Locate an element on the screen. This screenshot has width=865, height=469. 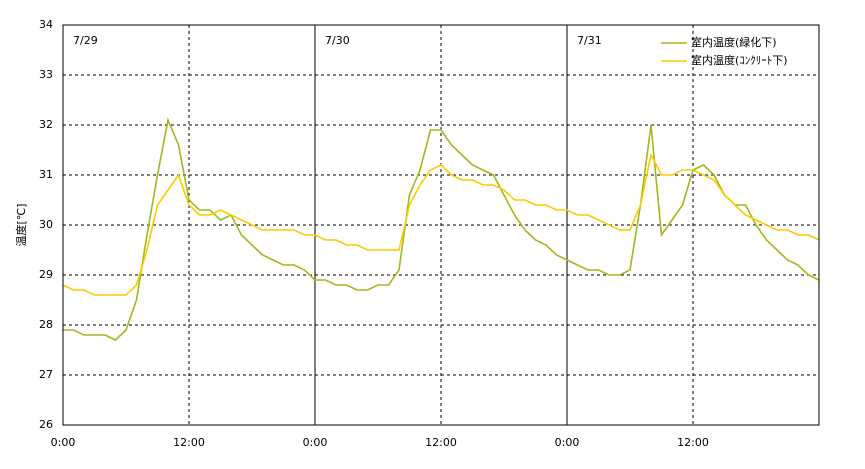
legend-label: 室内温度(緑化下) is located at coordinates (734, 42).